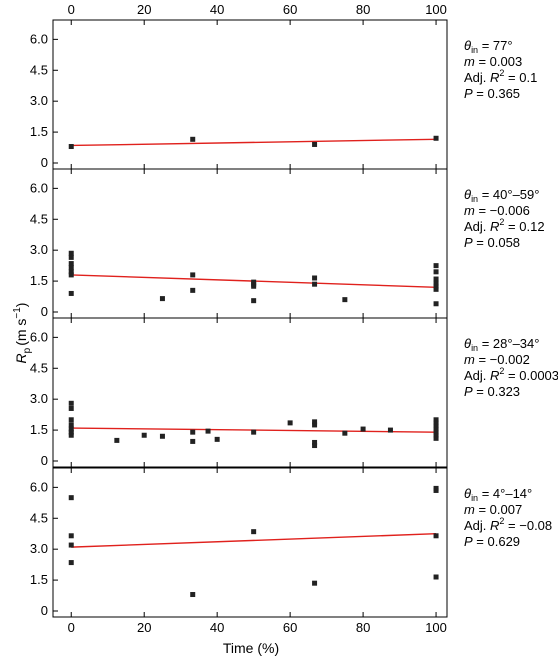 Image resolution: width=558 pixels, height=659 pixels. What do you see at coordinates (509, 210) in the screenshot?
I see `slope-value: −0.006` at bounding box center [509, 210].